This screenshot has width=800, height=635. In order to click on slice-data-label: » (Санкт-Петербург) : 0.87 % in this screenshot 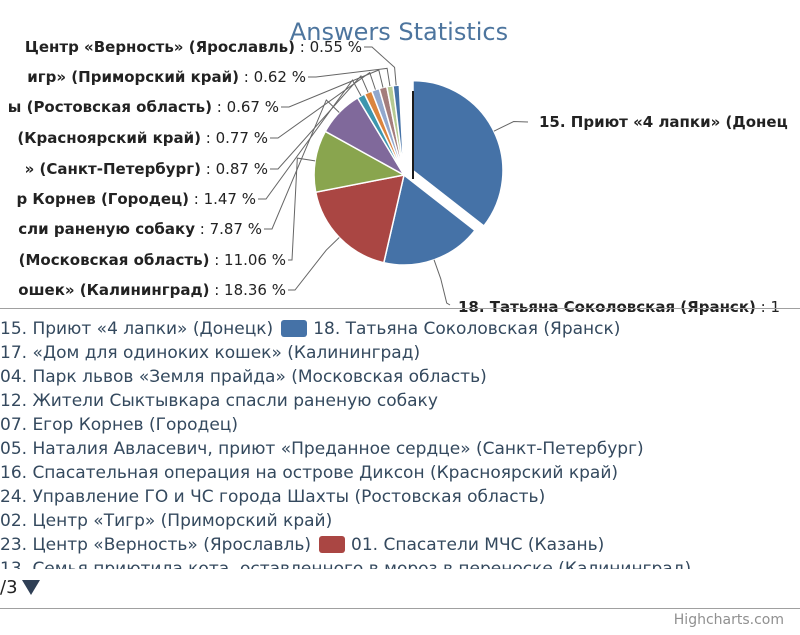, I will do `click(146, 169)`.